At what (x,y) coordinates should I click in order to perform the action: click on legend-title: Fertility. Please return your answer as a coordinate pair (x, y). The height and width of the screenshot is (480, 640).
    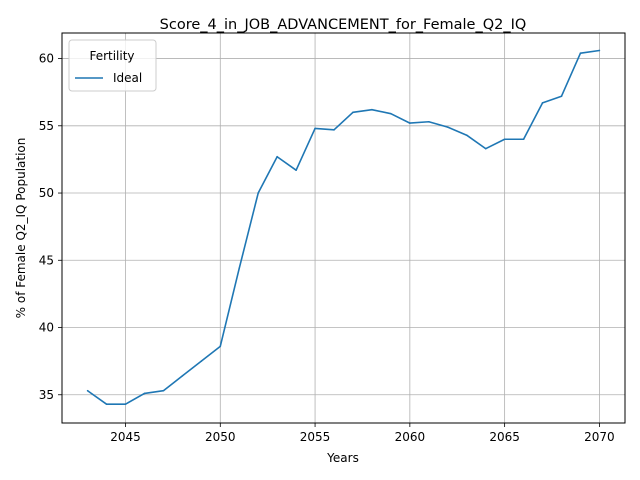
    Looking at the image, I should click on (111, 56).